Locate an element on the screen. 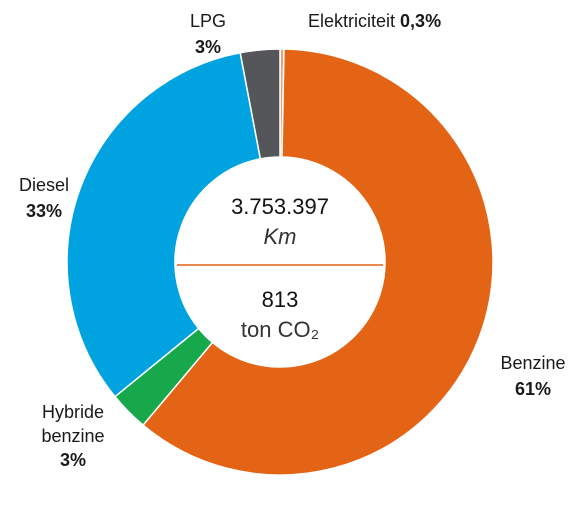  label-elektriciteit: Elektriciteit 0,3% is located at coordinates (374, 21).